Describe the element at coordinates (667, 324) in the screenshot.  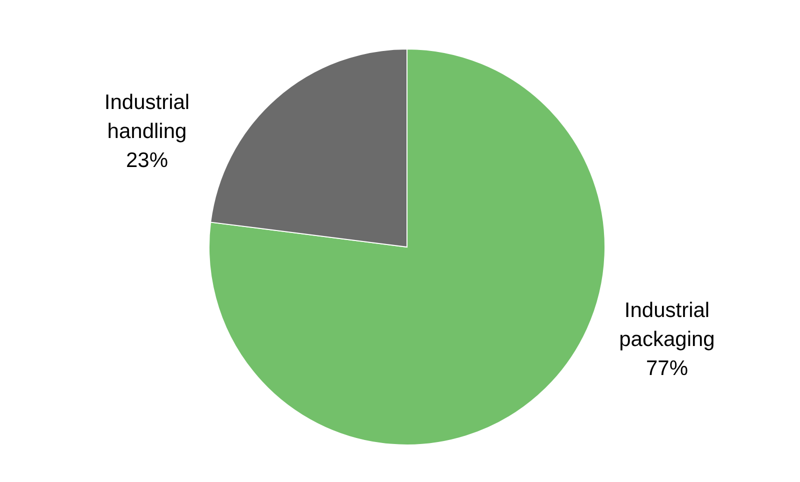
I see `slice-label: Industrial packaging` at that location.